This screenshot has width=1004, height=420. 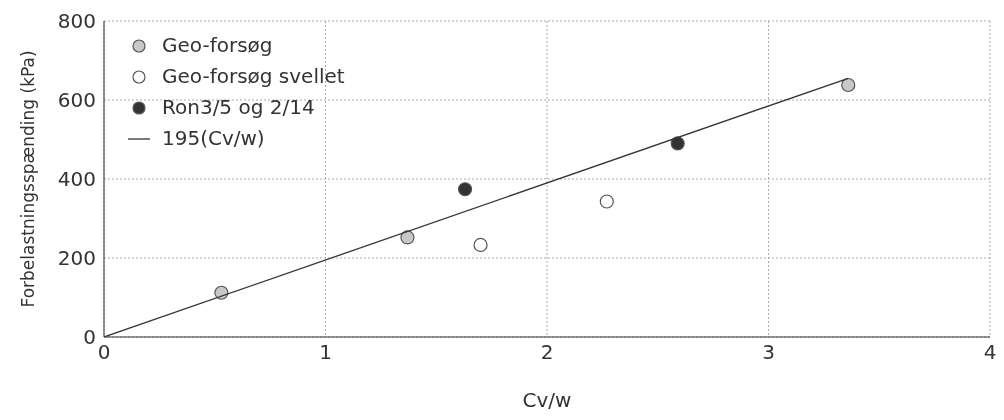 What do you see at coordinates (325, 352) in the screenshot?
I see `x-tick-label: 1` at bounding box center [325, 352].